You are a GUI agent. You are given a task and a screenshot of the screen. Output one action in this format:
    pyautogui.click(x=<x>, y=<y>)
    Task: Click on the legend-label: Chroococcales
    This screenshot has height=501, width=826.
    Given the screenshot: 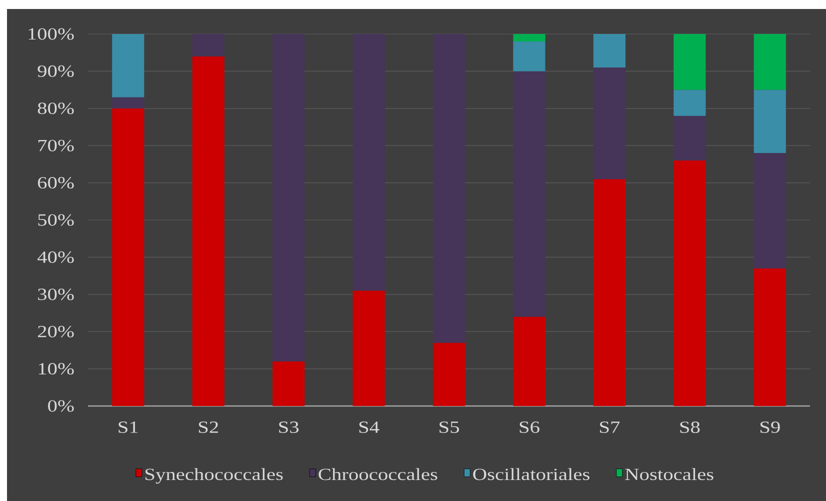 What is the action you would take?
    pyautogui.click(x=378, y=474)
    